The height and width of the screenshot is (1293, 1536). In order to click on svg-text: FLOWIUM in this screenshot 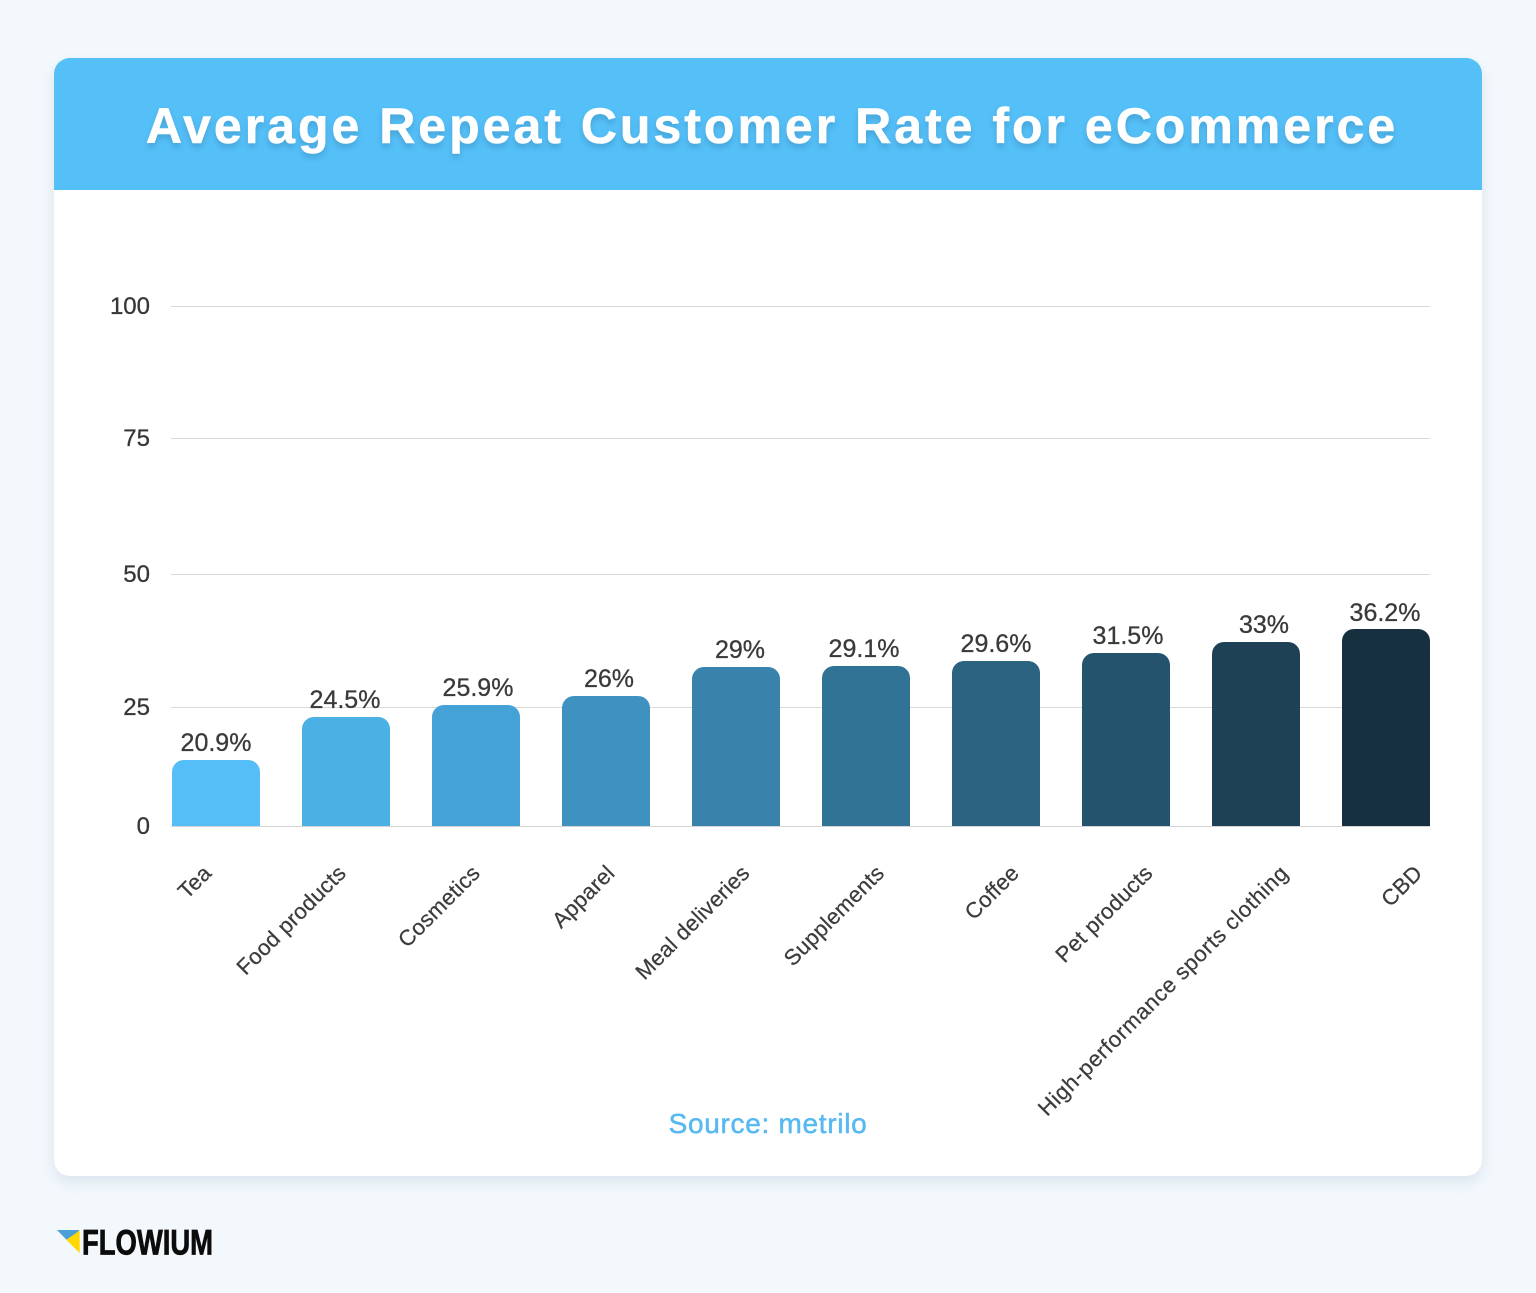, I will do `click(147, 1244)`.